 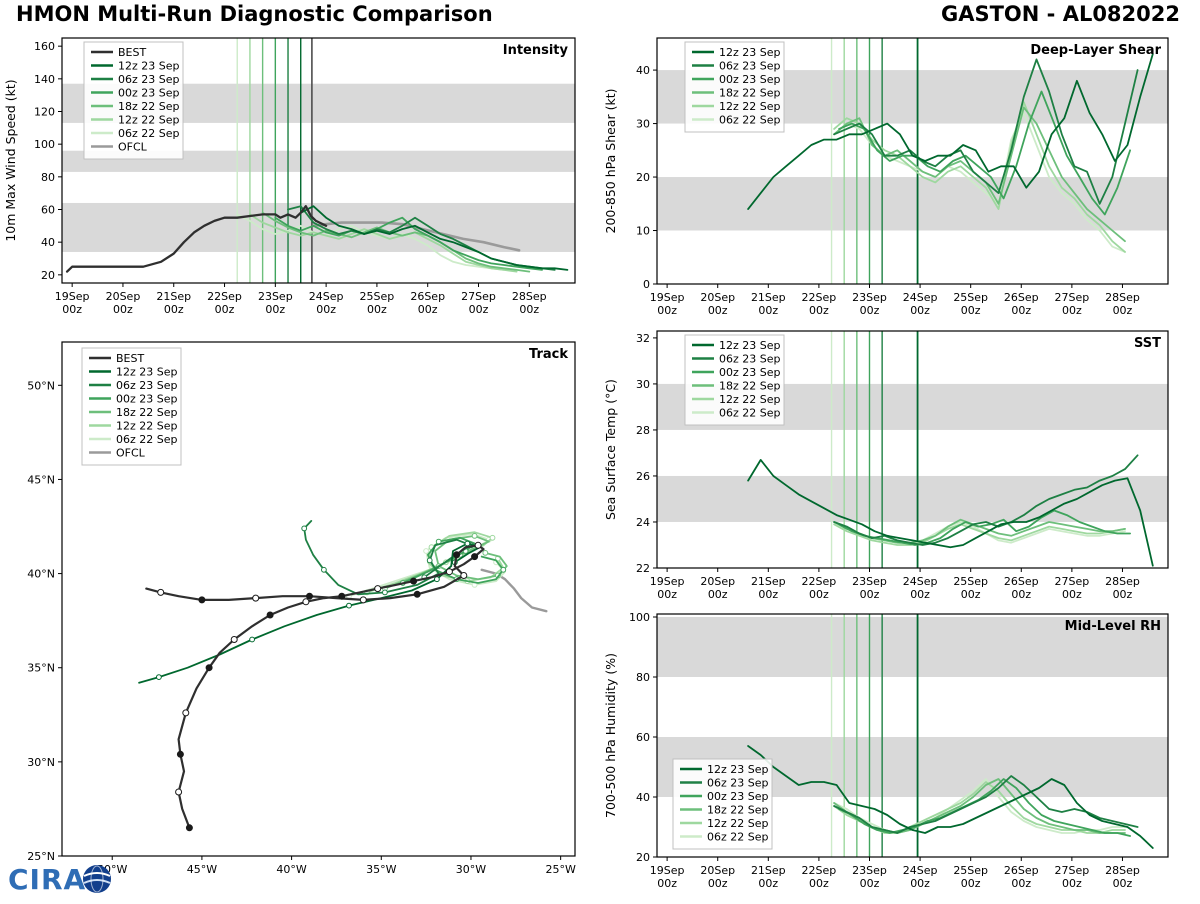 I want to click on svg-text: 28, so click(x=643, y=430).